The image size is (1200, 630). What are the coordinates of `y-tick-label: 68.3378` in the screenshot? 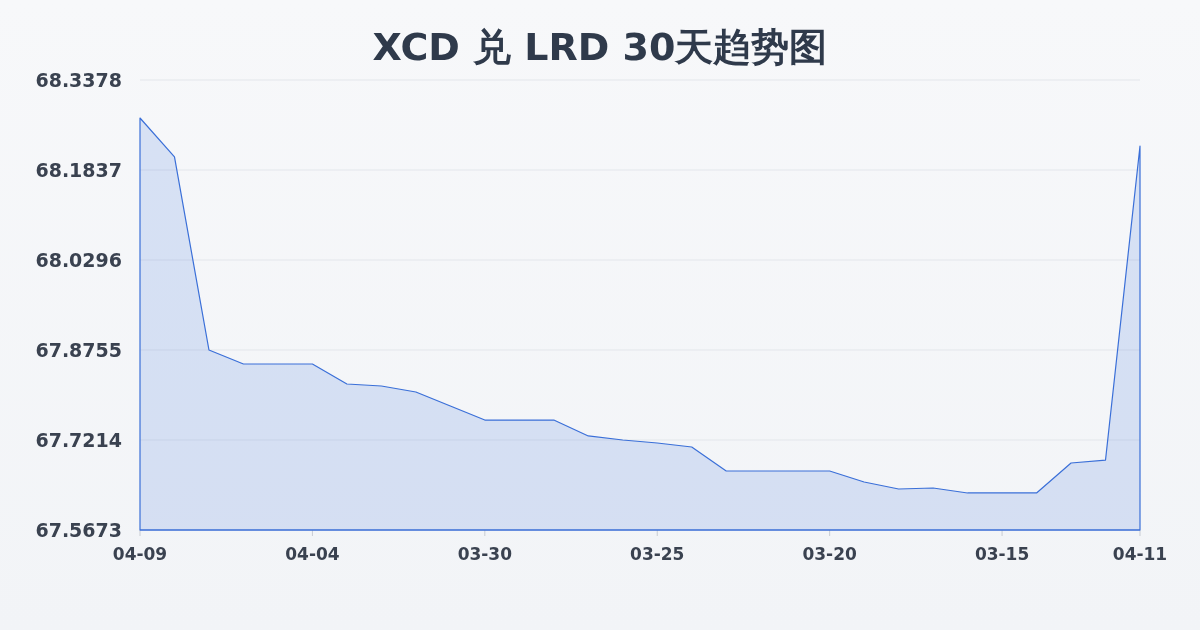 It's located at (78, 80).